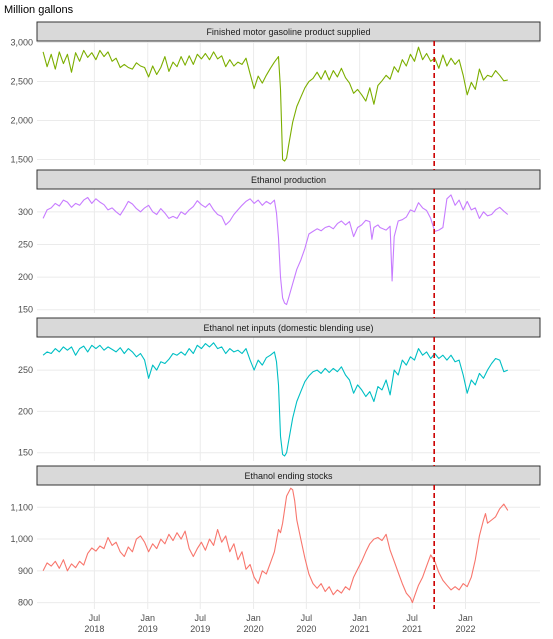  Describe the element at coordinates (21, 43) in the screenshot. I see `y-tick-label: 3,000` at that location.